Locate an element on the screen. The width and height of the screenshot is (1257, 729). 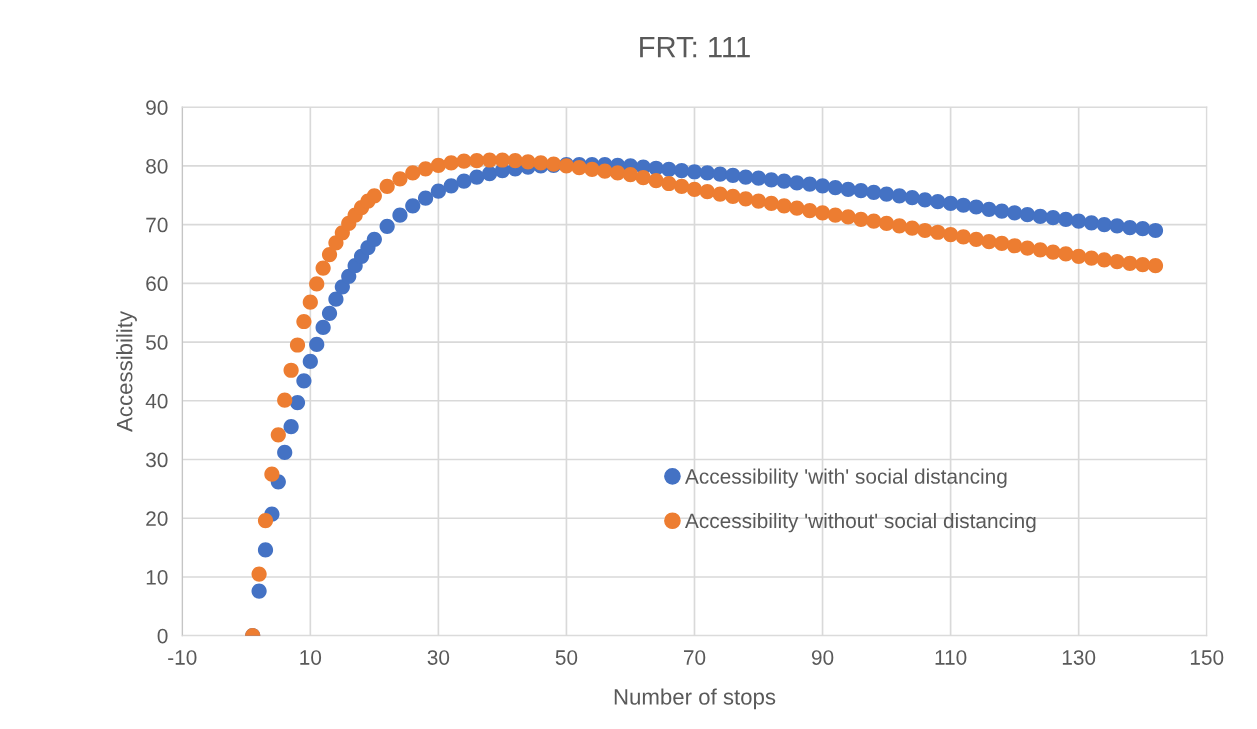
y-tick-label: 0 is located at coordinates (162, 636).